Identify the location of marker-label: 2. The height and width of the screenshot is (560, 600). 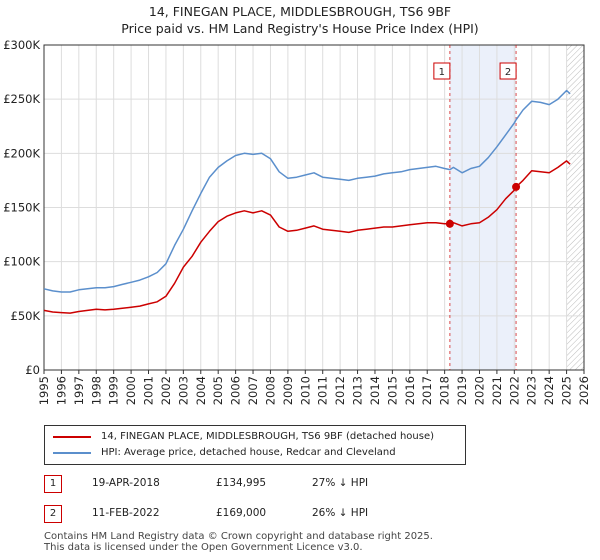
(508, 72).